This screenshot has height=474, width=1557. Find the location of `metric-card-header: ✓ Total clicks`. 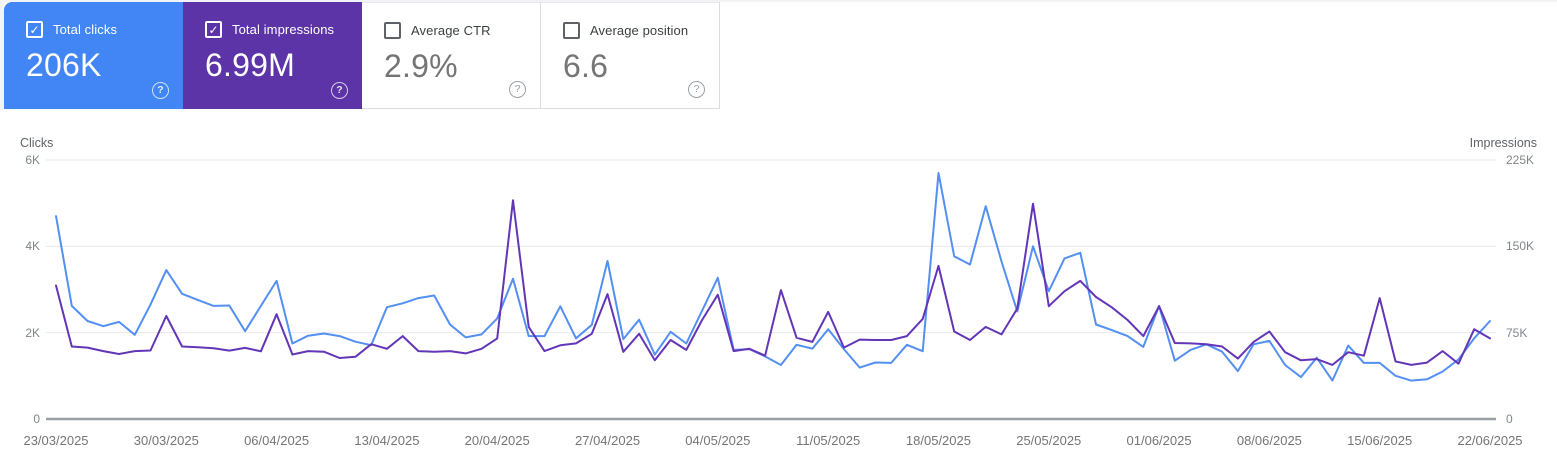

metric-card-header: ✓ Total clicks is located at coordinates (104, 29).